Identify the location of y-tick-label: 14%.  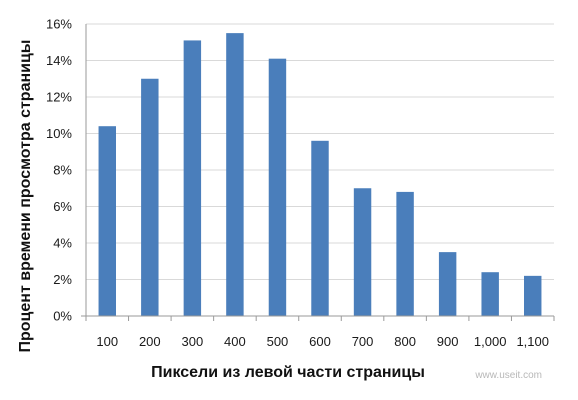
(59, 60).